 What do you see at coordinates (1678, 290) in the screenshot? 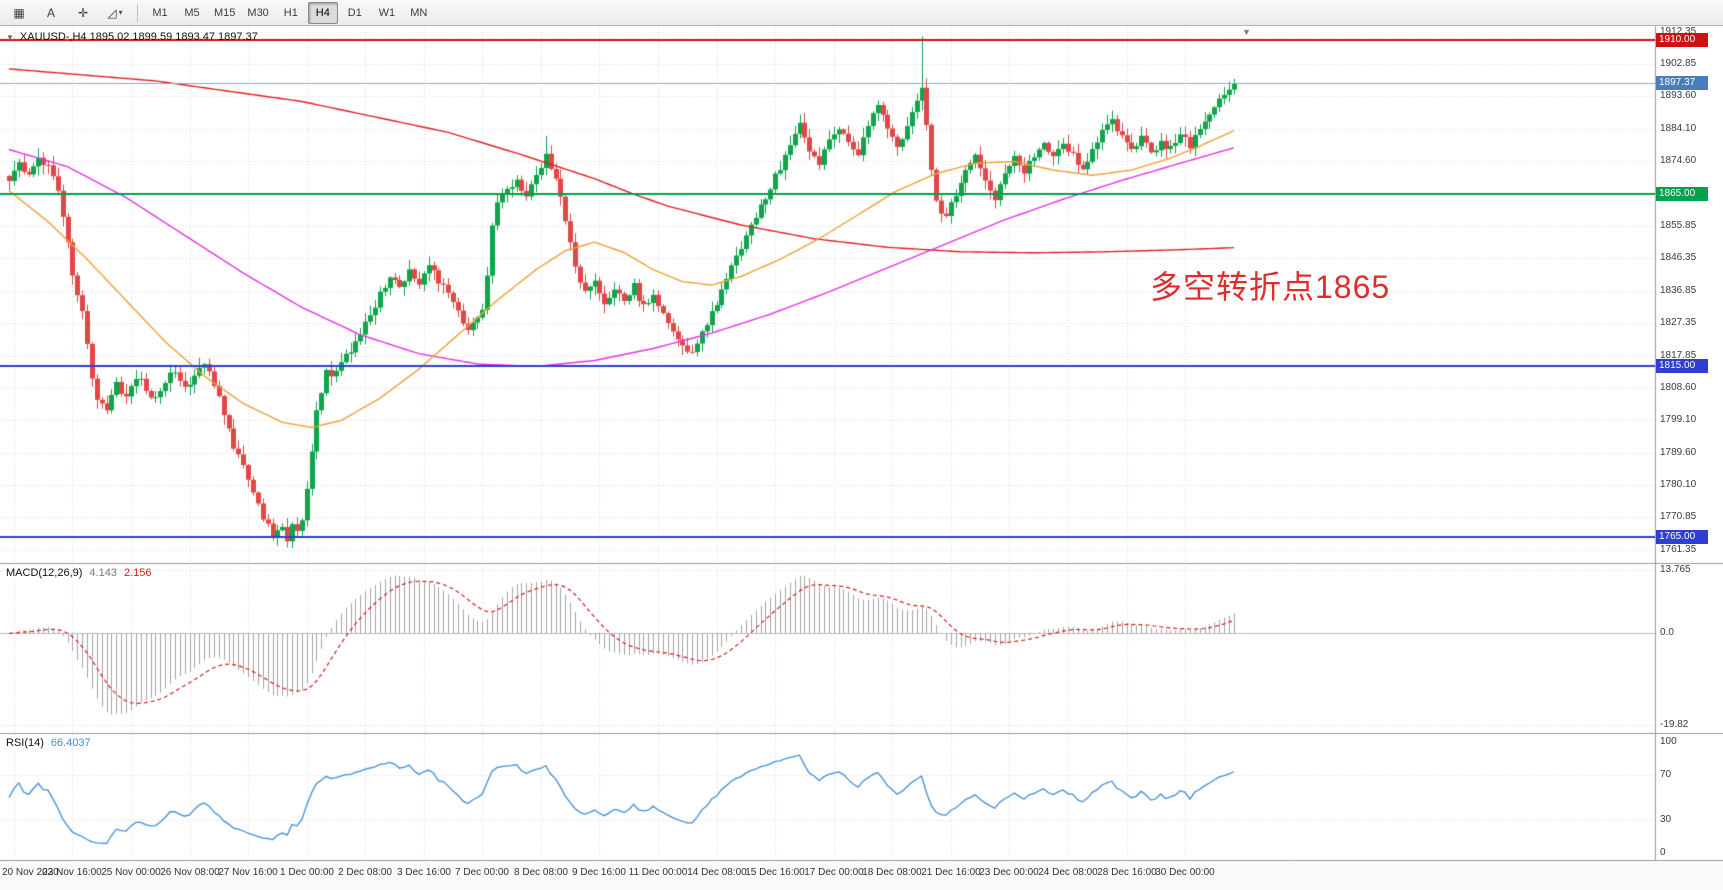
I see `price-tick-label: 1836.85` at bounding box center [1678, 290].